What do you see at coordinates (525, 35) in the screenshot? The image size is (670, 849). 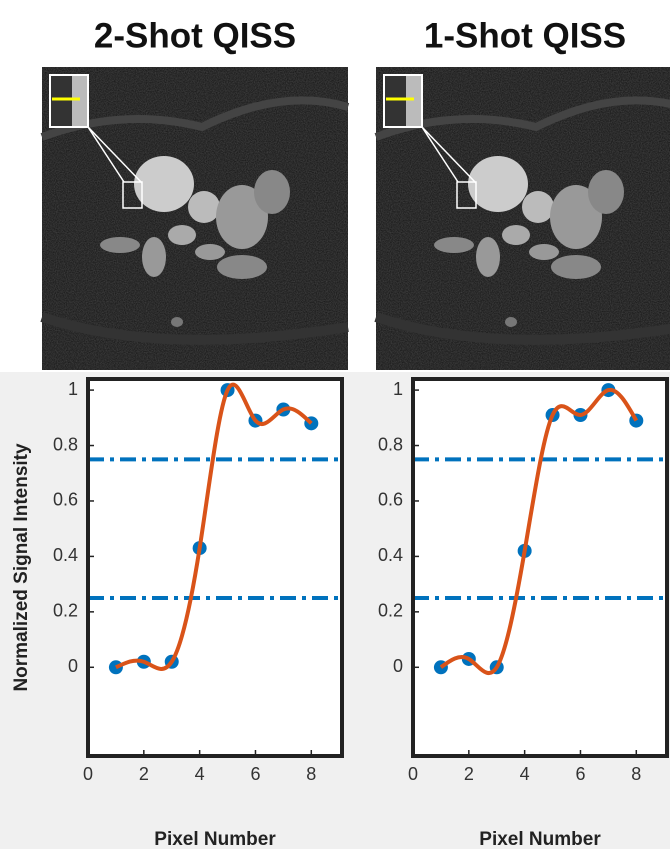 I see `chart-title: 1-Shot QISS` at bounding box center [525, 35].